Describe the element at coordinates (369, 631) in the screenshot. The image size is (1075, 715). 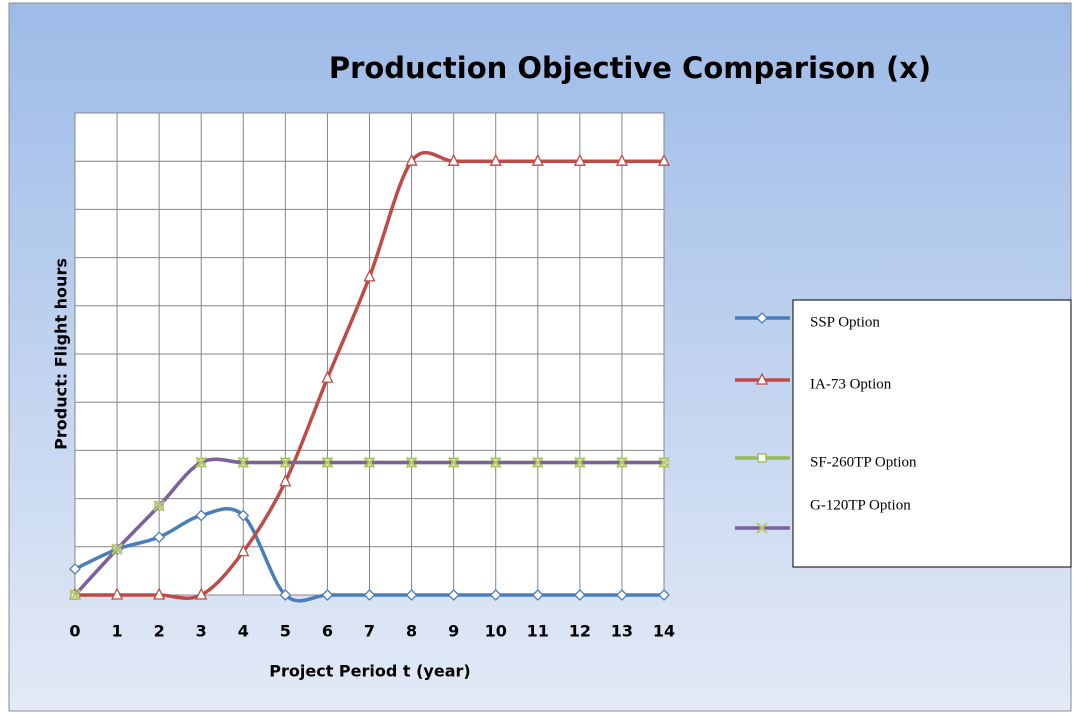
I see `x-tick-label: 7` at that location.